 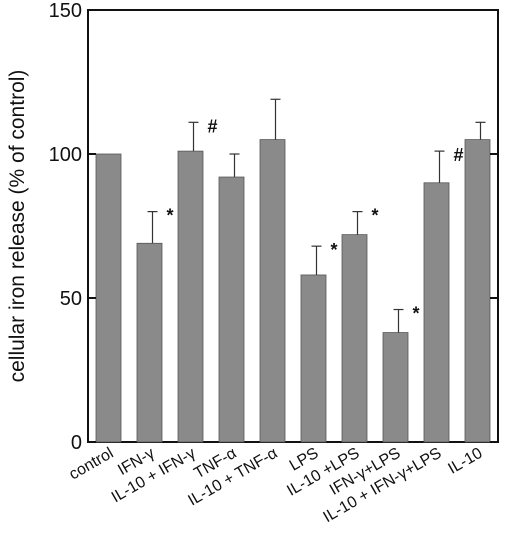 I want to click on y-axis-label: cellular iron release (% of control), so click(x=17, y=226).